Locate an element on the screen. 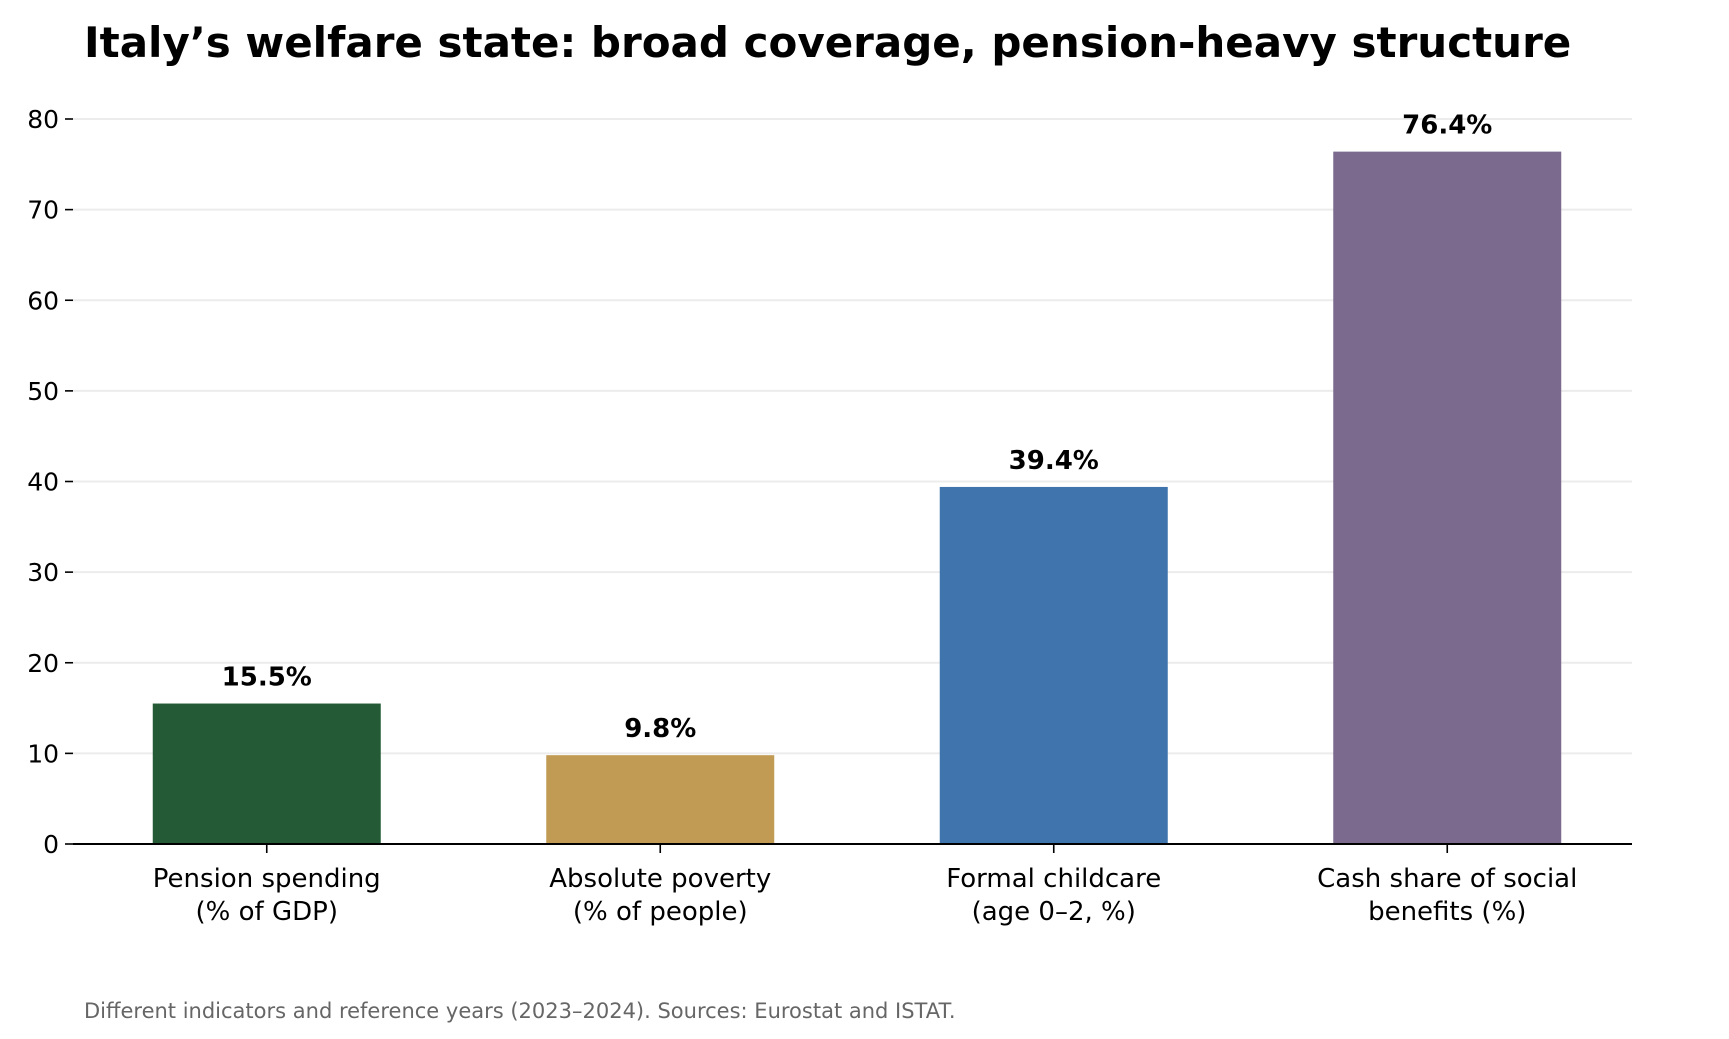 The height and width of the screenshot is (1039, 1729). x-tick-label: Formal childcare (age 0–2, %) is located at coordinates (1053, 895).